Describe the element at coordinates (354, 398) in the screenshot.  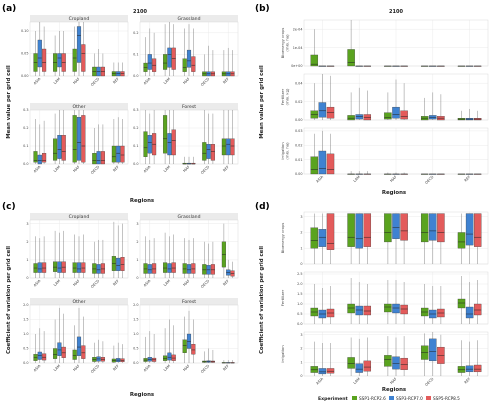
I see `legend-swatch-ssp1` at that location.